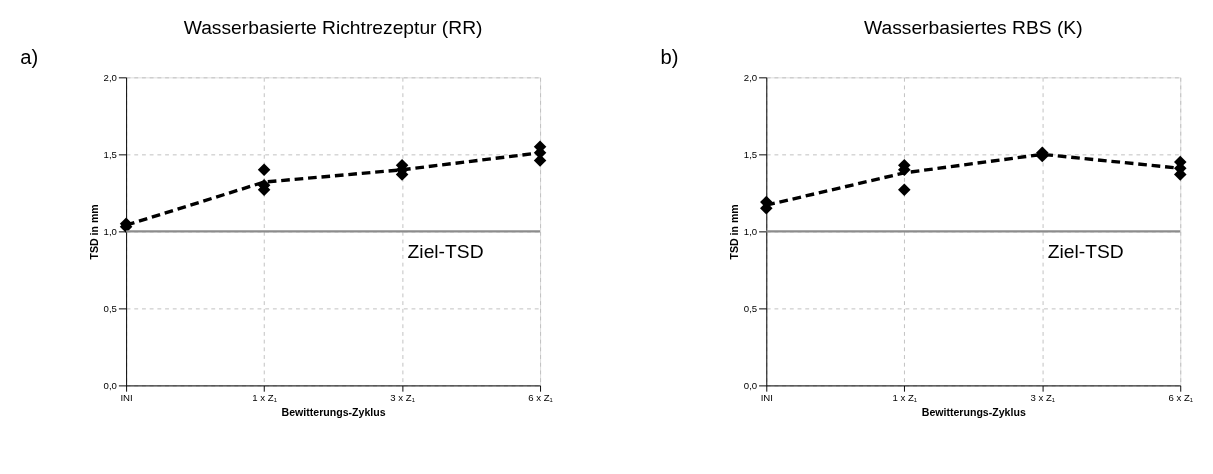  What do you see at coordinates (669, 56) in the screenshot?
I see `text: b)` at bounding box center [669, 56].